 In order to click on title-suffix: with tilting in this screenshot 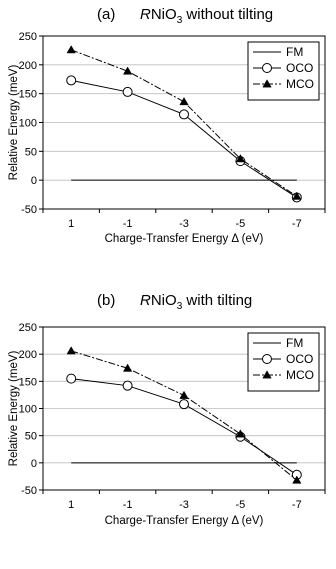, I will do `click(217, 300)`.